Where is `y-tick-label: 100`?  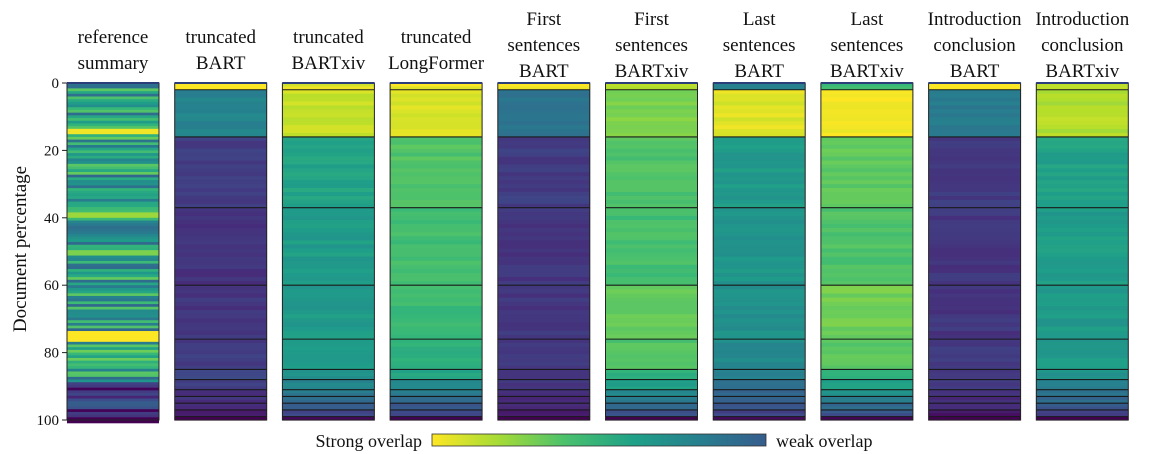
y-tick-label: 100 is located at coordinates (48, 421).